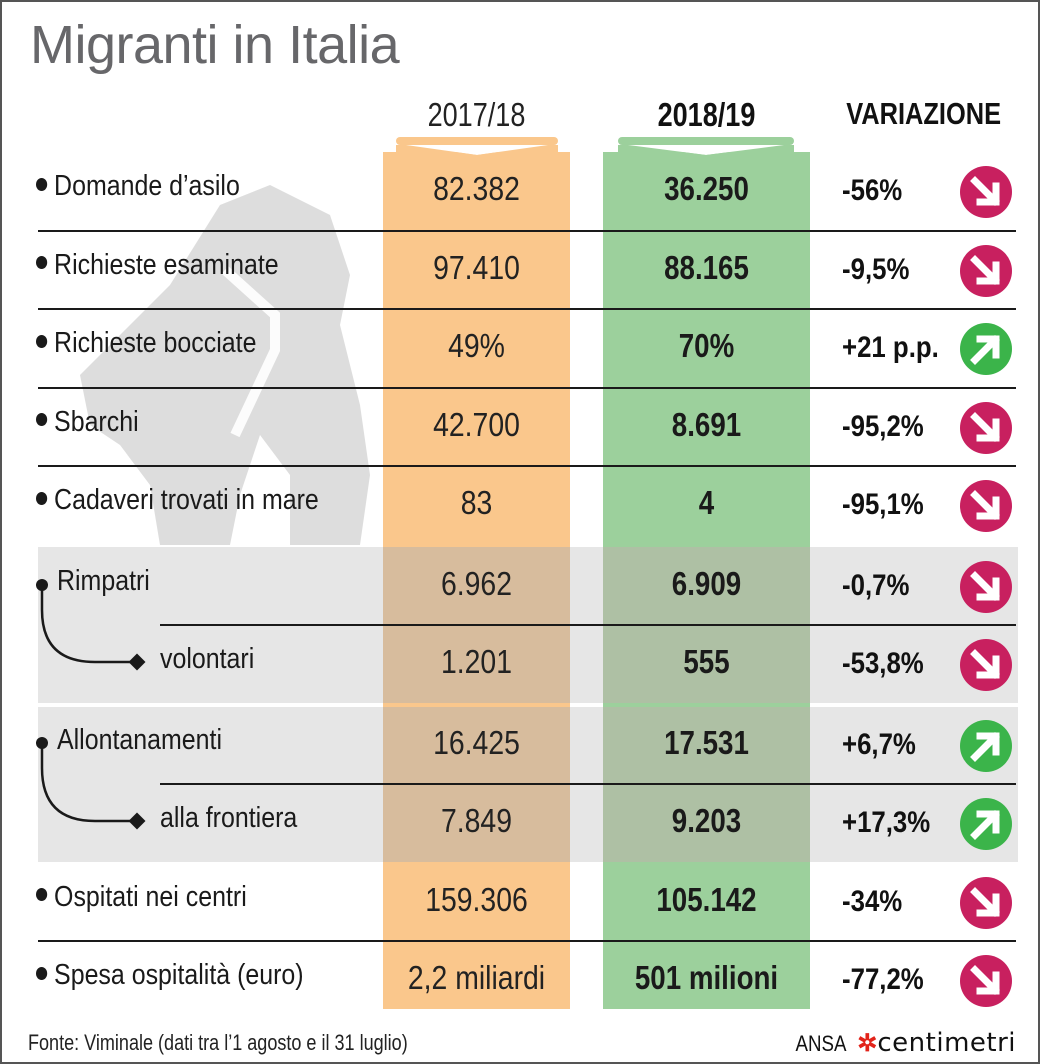 The height and width of the screenshot is (1064, 1040). What do you see at coordinates (520, 505) in the screenshot?
I see `table-row: Cadaveri trovati in mare 83 4 -95,1%` at bounding box center [520, 505].